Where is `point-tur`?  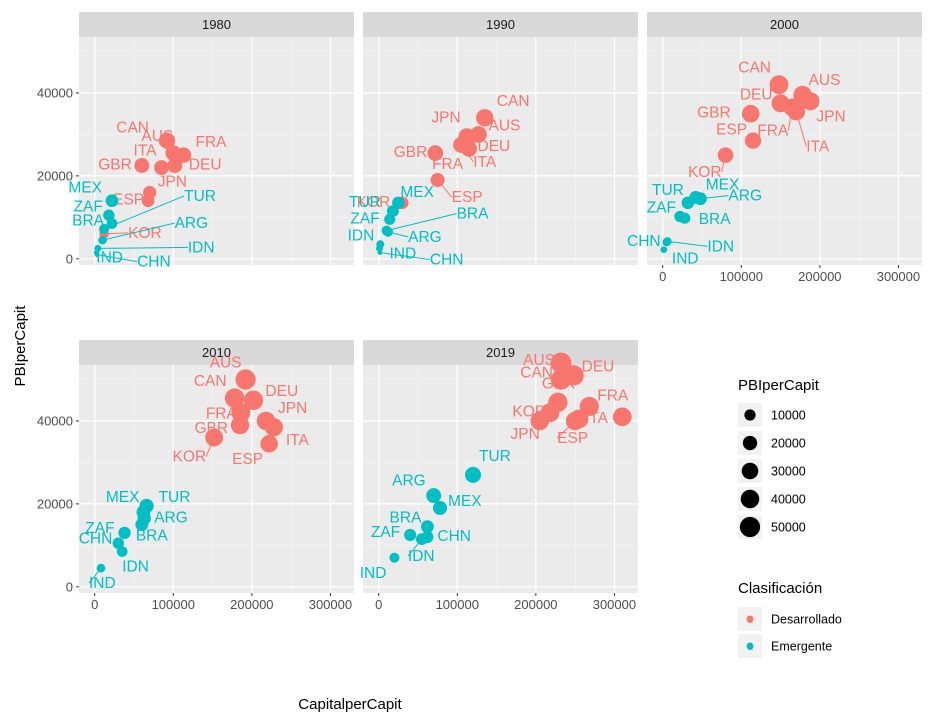 point-tur is located at coordinates (146, 506).